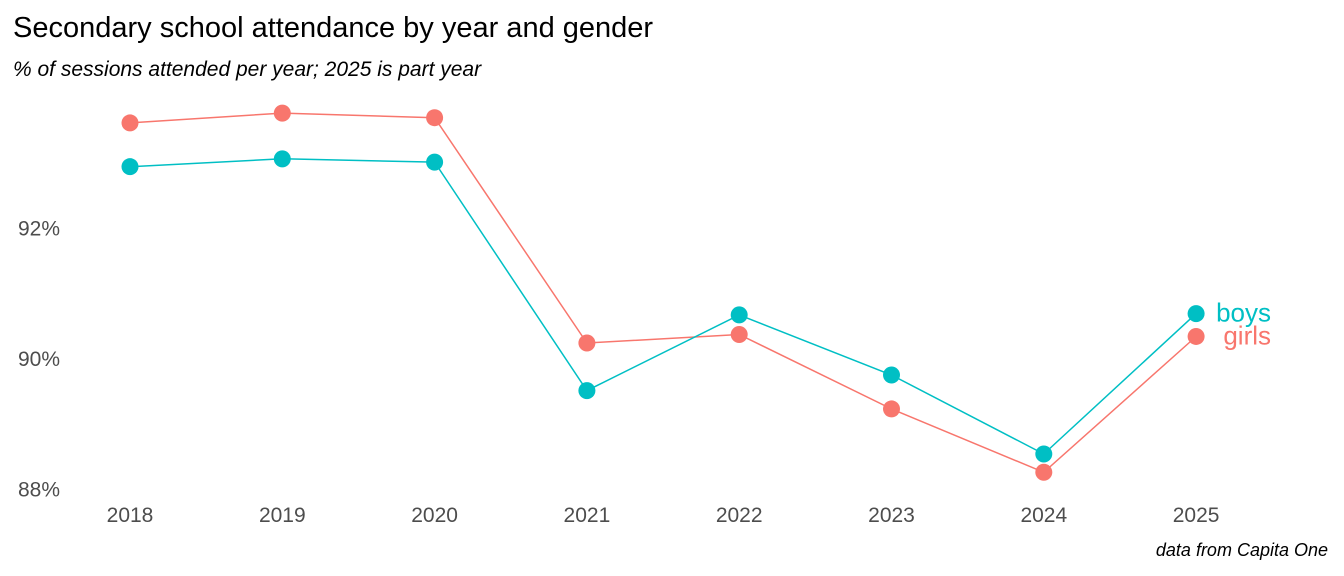 Image resolution: width=1344 pixels, height=576 pixels. What do you see at coordinates (739, 515) in the screenshot?
I see `x-tick-label: 2022` at bounding box center [739, 515].